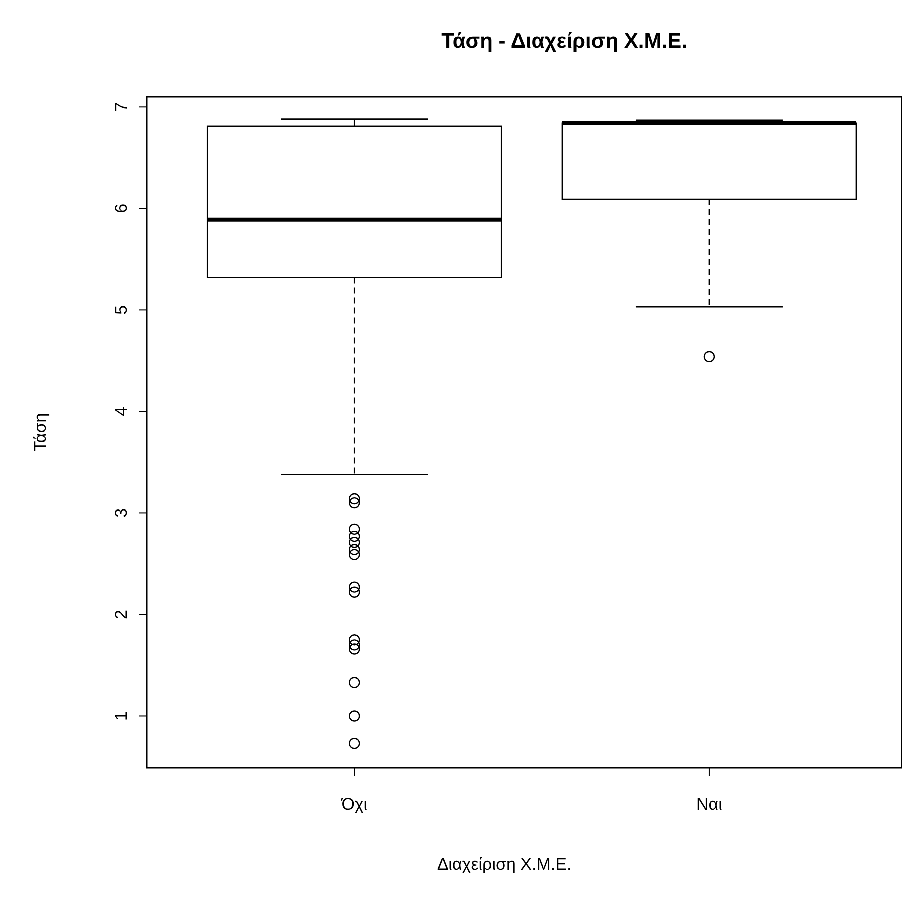 This screenshot has width=910, height=907. I want to click on y-tick-label: 3, so click(121, 513).